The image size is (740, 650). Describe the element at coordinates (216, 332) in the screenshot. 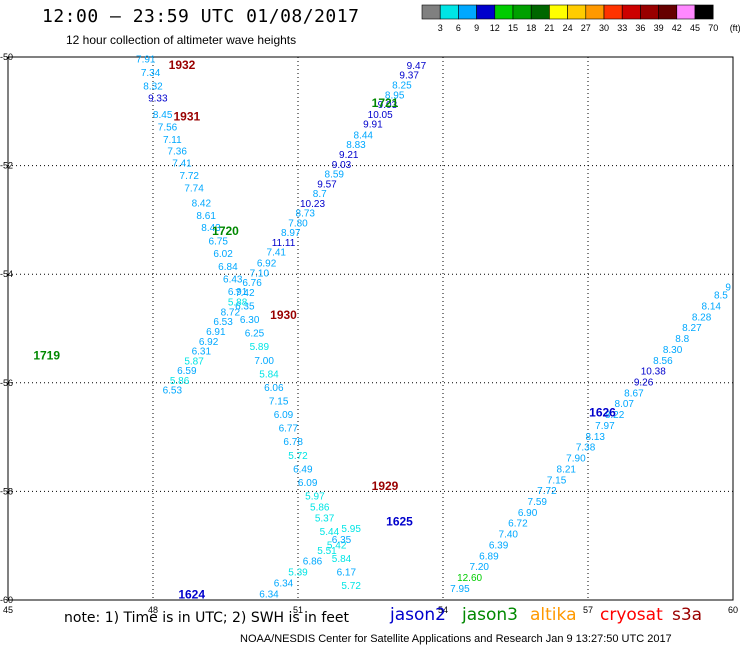

I see `swh-value: 6.91` at that location.